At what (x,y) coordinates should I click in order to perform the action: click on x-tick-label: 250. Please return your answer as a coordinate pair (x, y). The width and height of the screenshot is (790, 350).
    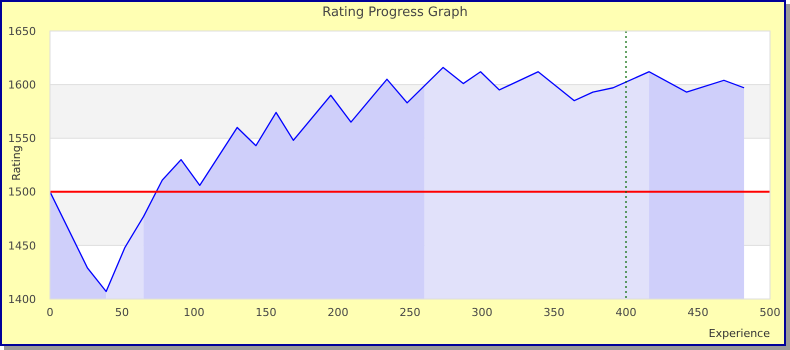
    Looking at the image, I should click on (410, 312).